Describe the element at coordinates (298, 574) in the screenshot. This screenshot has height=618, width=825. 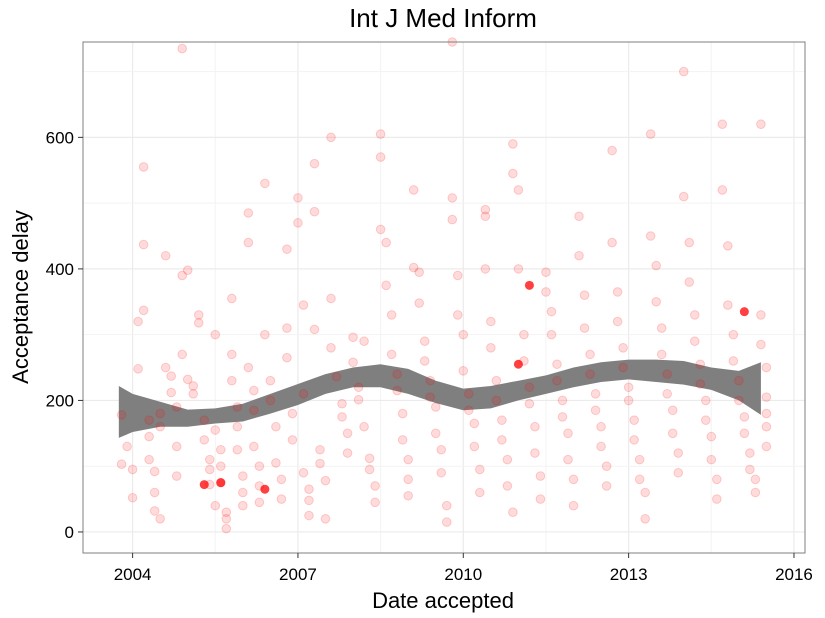
I see `x-tick-label: 2007` at that location.